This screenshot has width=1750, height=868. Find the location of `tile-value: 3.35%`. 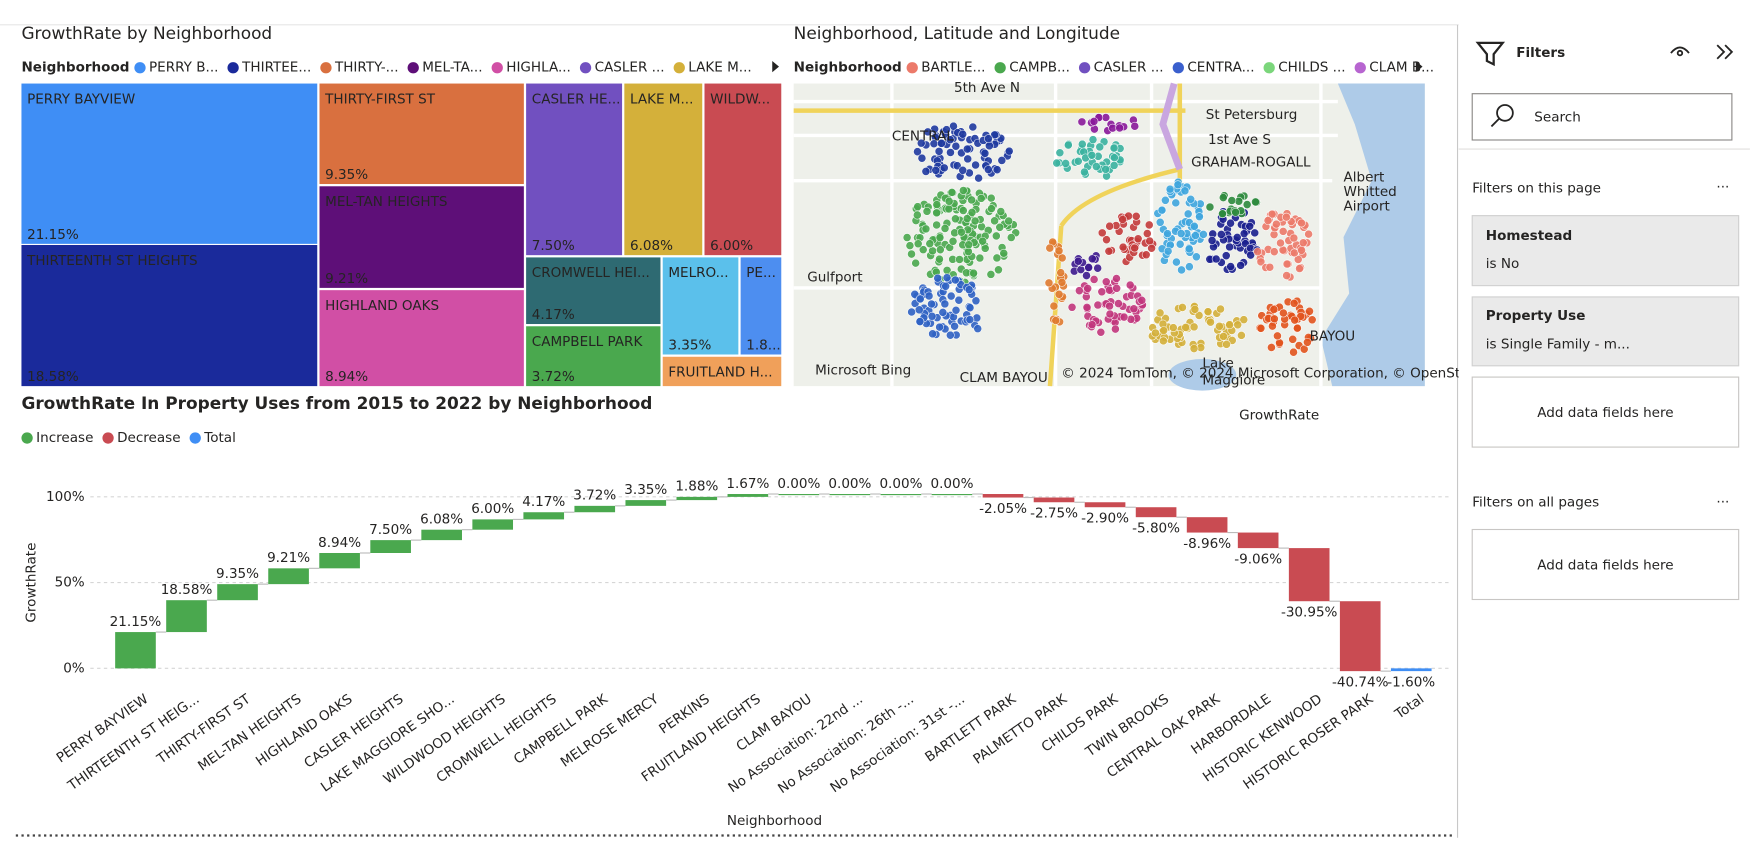

tile-value: 3.35% is located at coordinates (689, 345).